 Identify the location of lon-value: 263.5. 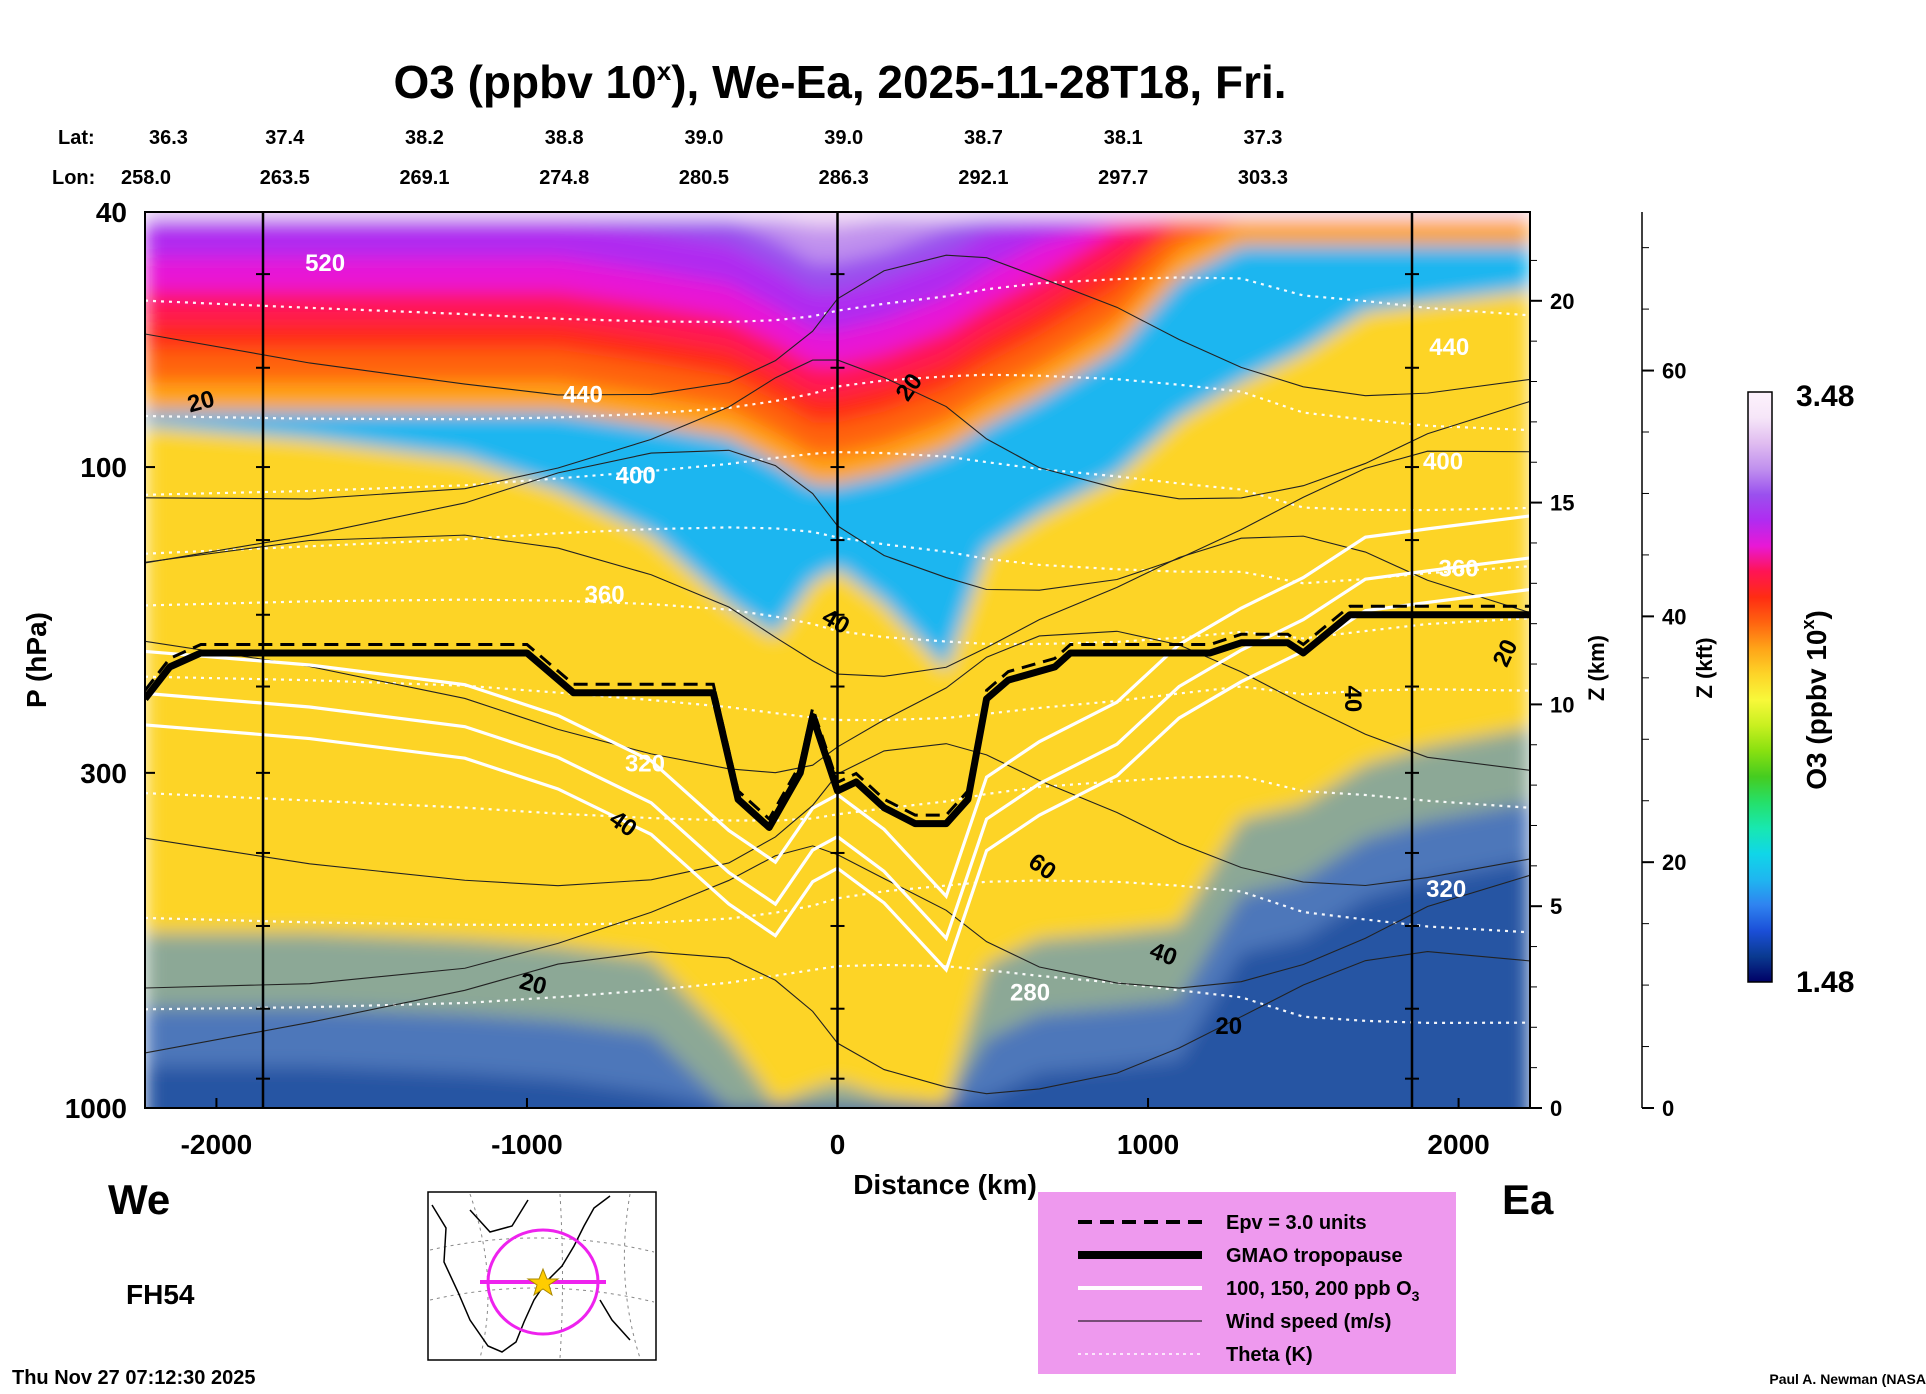
(285, 178).